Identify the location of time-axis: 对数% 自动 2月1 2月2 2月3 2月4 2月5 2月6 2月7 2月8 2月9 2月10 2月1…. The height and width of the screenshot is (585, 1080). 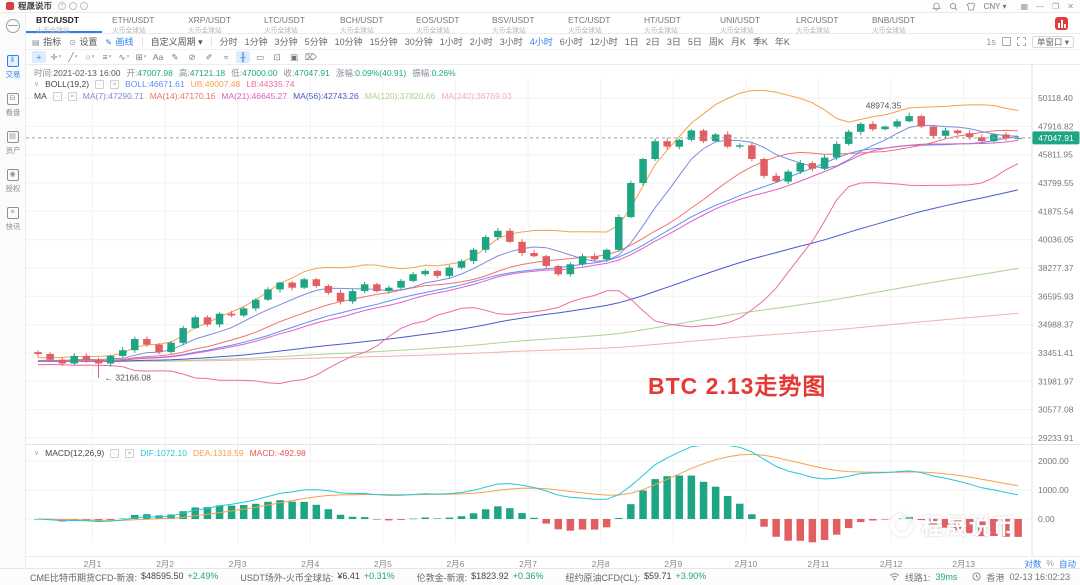
(553, 562).